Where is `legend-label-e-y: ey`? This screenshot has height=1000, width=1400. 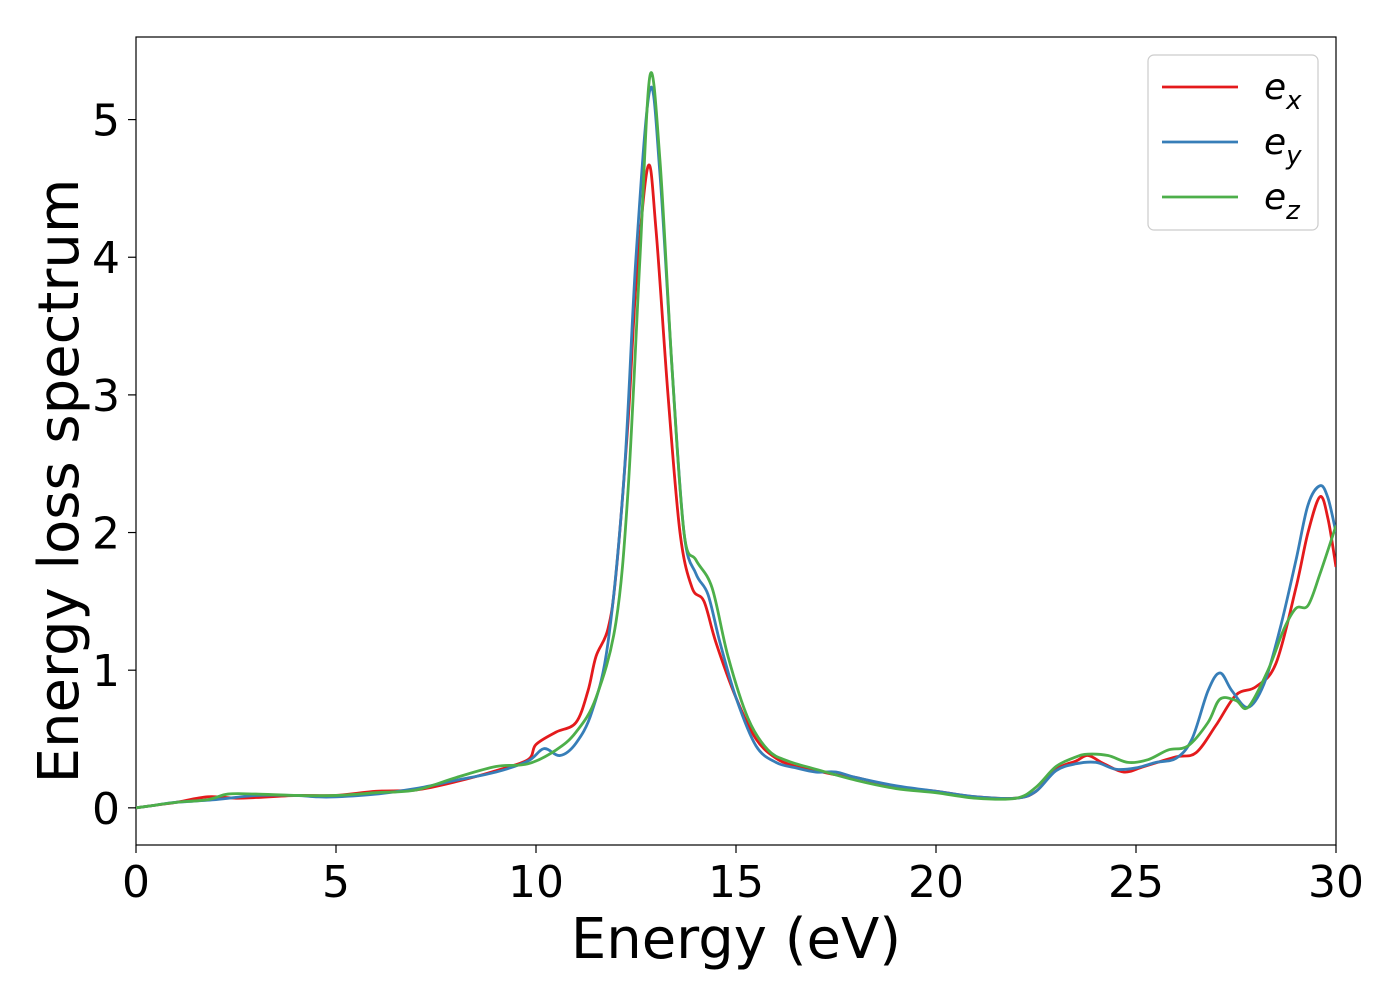 legend-label-e-y: ey is located at coordinates (1283, 146).